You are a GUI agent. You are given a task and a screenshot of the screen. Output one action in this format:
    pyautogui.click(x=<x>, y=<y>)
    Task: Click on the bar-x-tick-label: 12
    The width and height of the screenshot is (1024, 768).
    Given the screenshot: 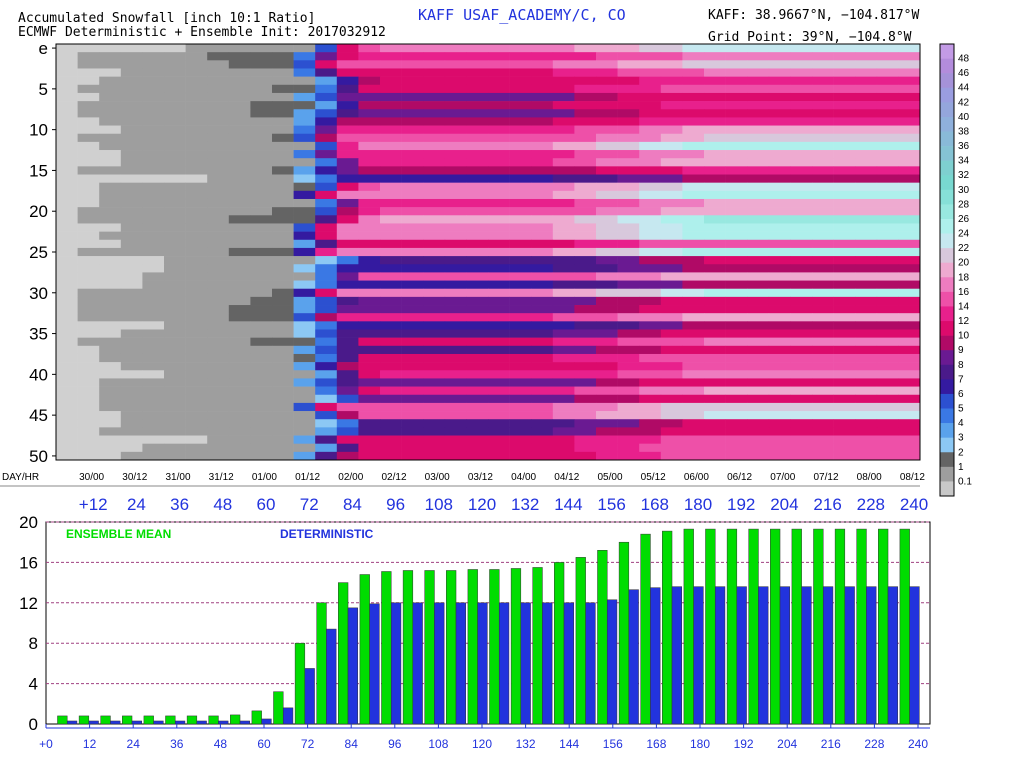 What is the action you would take?
    pyautogui.click(x=90, y=744)
    